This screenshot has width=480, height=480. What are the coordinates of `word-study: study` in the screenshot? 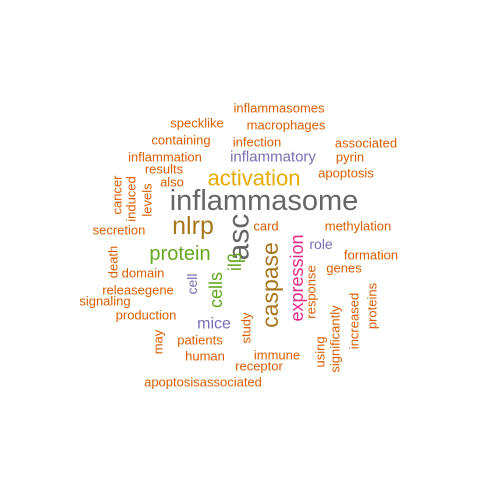 It's located at (246, 328).